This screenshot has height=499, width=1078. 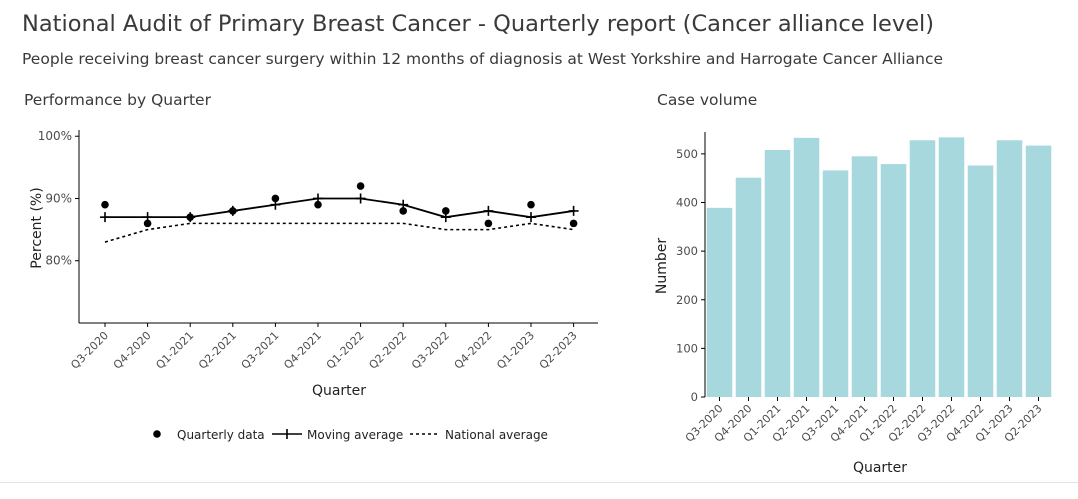 What do you see at coordinates (687, 300) in the screenshot?
I see `y-tick-label: 200` at bounding box center [687, 300].